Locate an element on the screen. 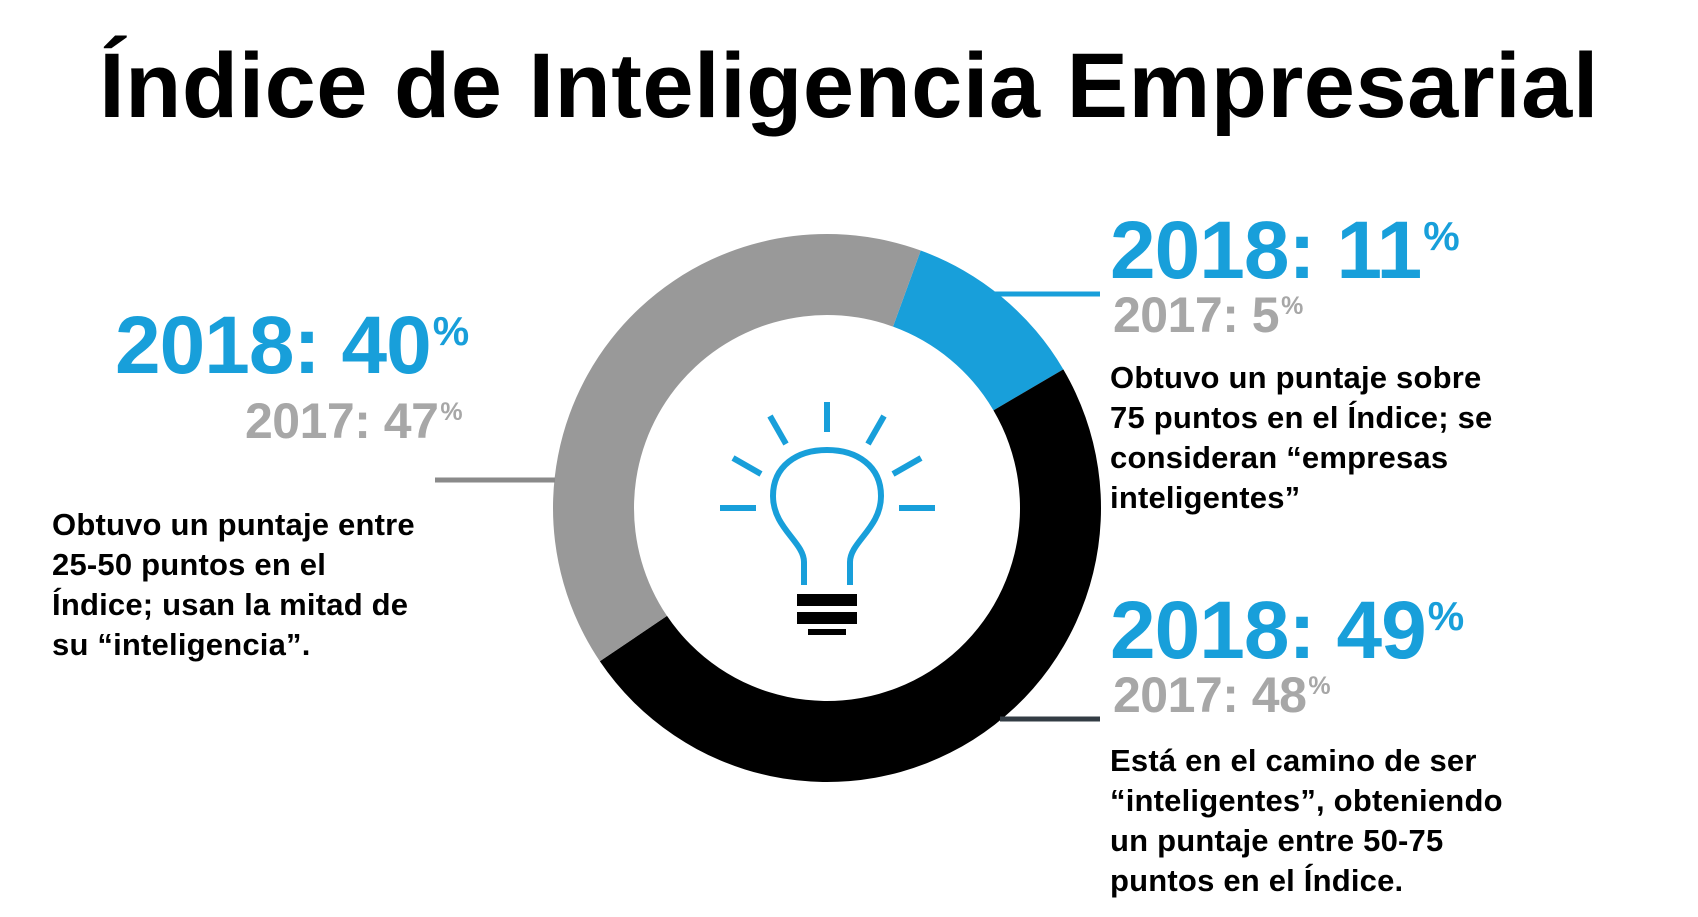 The width and height of the screenshot is (1698, 917). top-right-2017-value: 2017: 5% is located at coordinates (1208, 315).